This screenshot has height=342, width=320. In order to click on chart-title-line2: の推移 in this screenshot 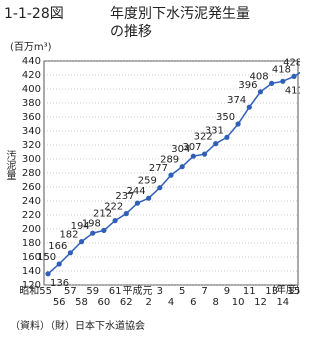, I will do `click(131, 32)`.